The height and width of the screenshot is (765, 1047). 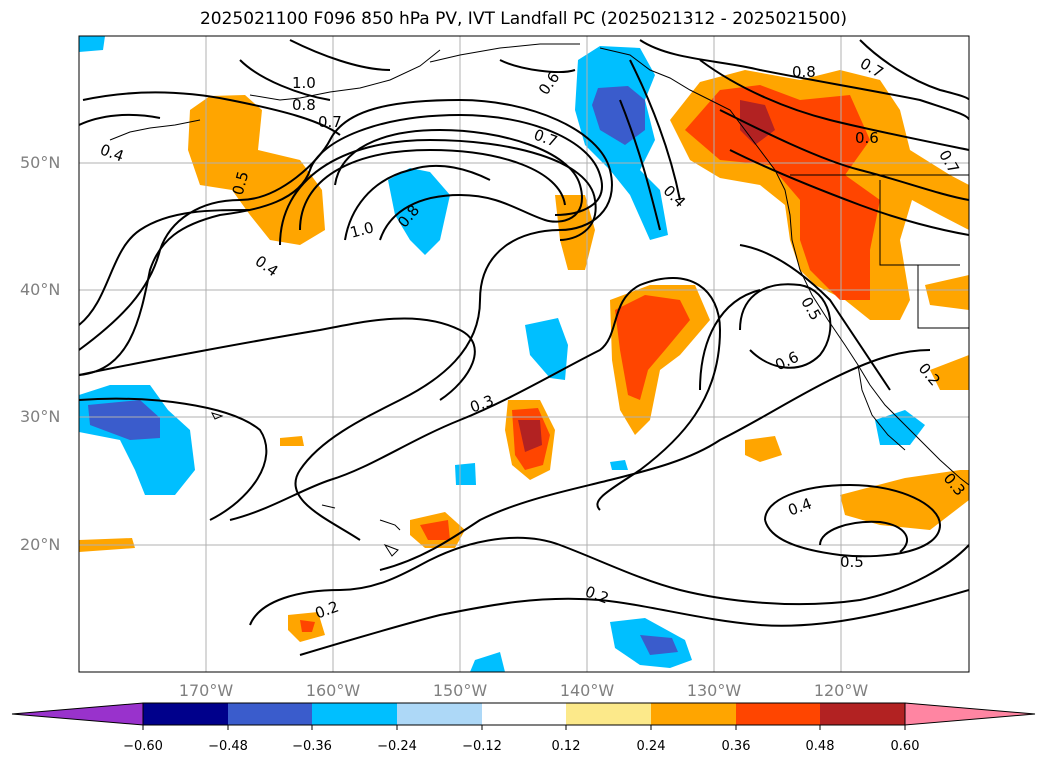 What do you see at coordinates (841, 690) in the screenshot?
I see `lon-label: 120°W` at bounding box center [841, 690].